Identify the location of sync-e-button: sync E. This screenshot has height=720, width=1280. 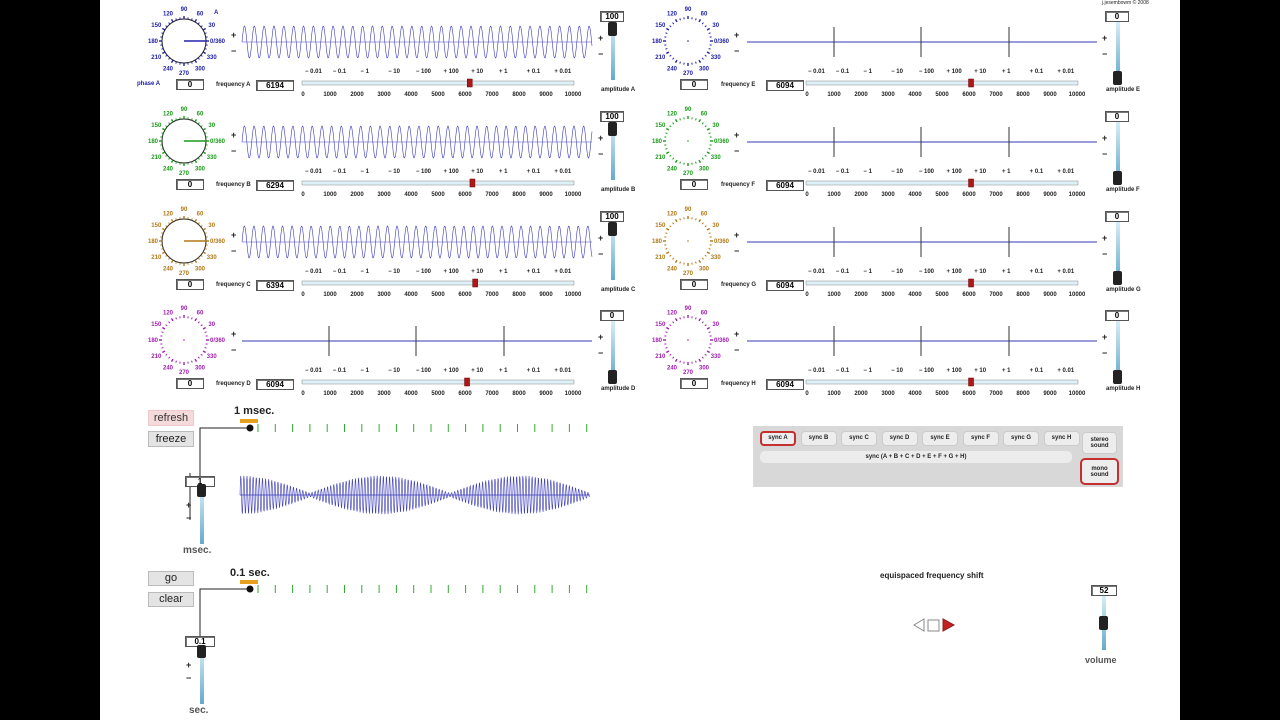
(940, 438).